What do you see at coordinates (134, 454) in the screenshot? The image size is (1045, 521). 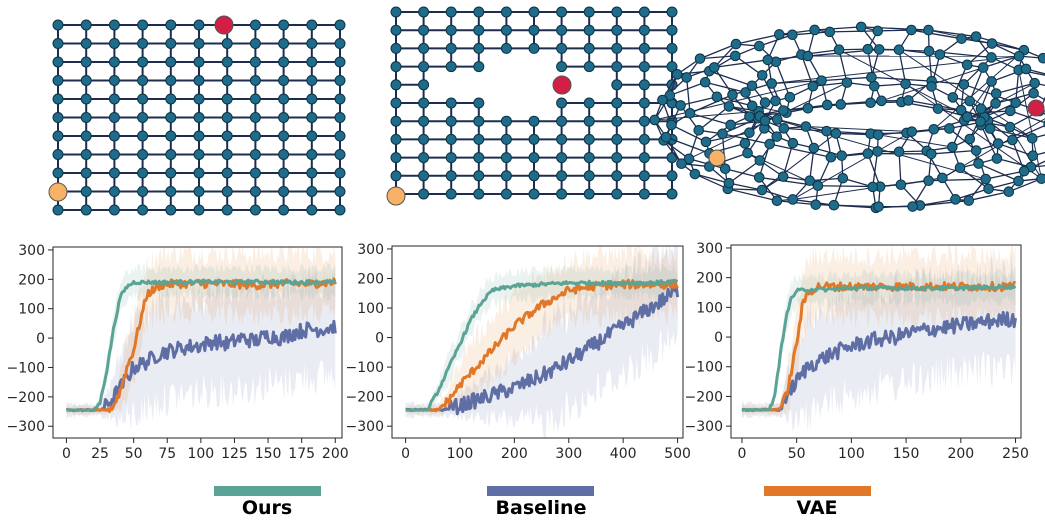 I see `x-tick-label: 50` at bounding box center [134, 454].